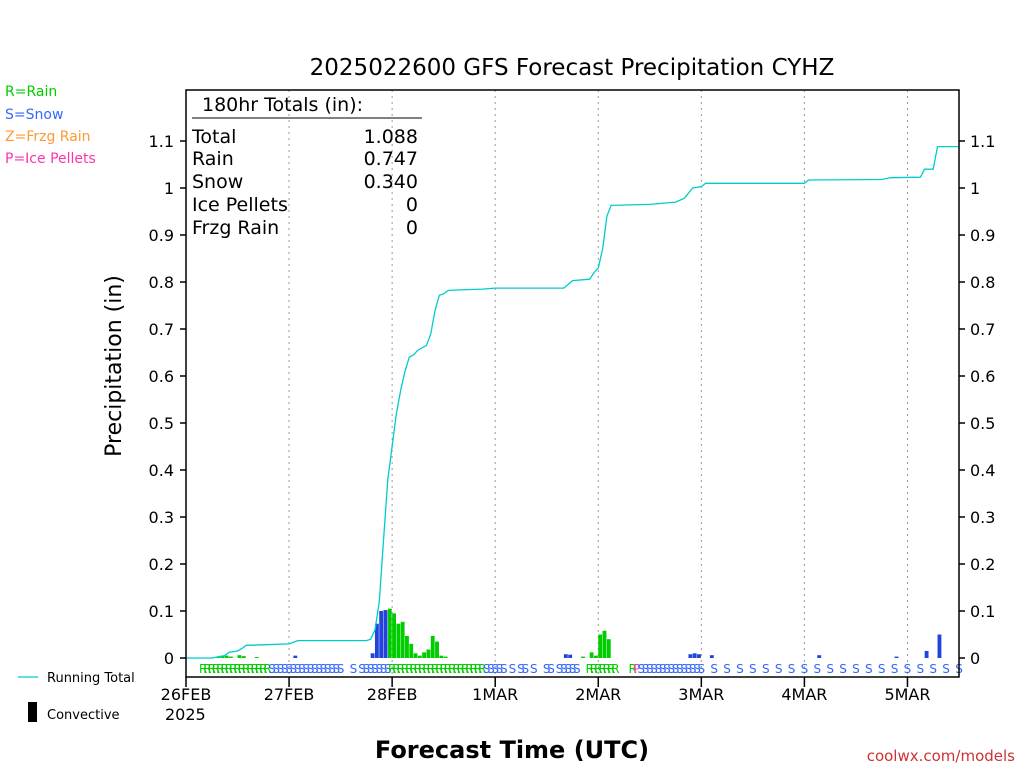 This screenshot has height=768, width=1024. Describe the element at coordinates (32, 712) in the screenshot. I see `convective-swatch` at that location.